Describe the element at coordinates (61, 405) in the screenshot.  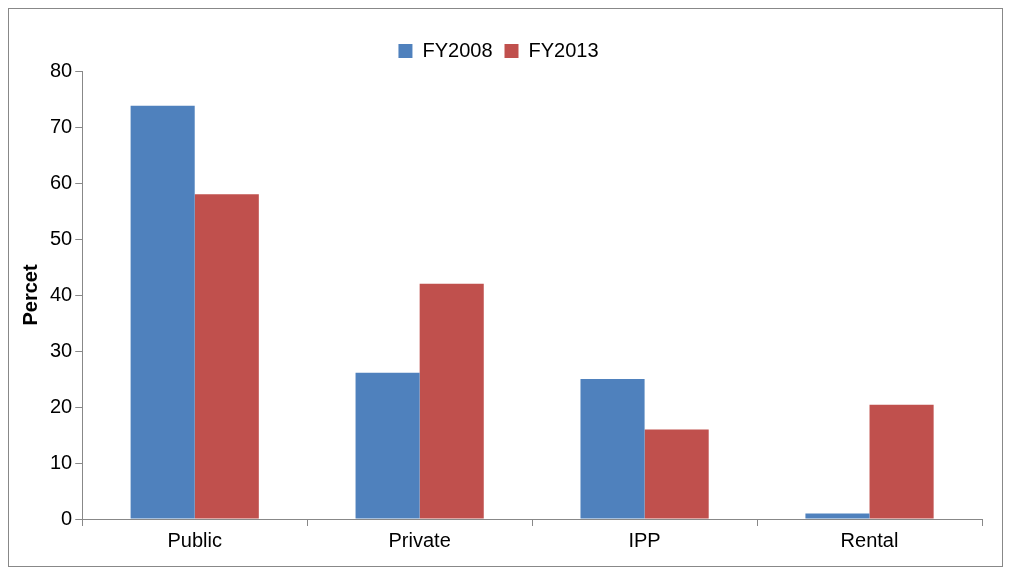
I see `y-tick-label: 20` at that location.